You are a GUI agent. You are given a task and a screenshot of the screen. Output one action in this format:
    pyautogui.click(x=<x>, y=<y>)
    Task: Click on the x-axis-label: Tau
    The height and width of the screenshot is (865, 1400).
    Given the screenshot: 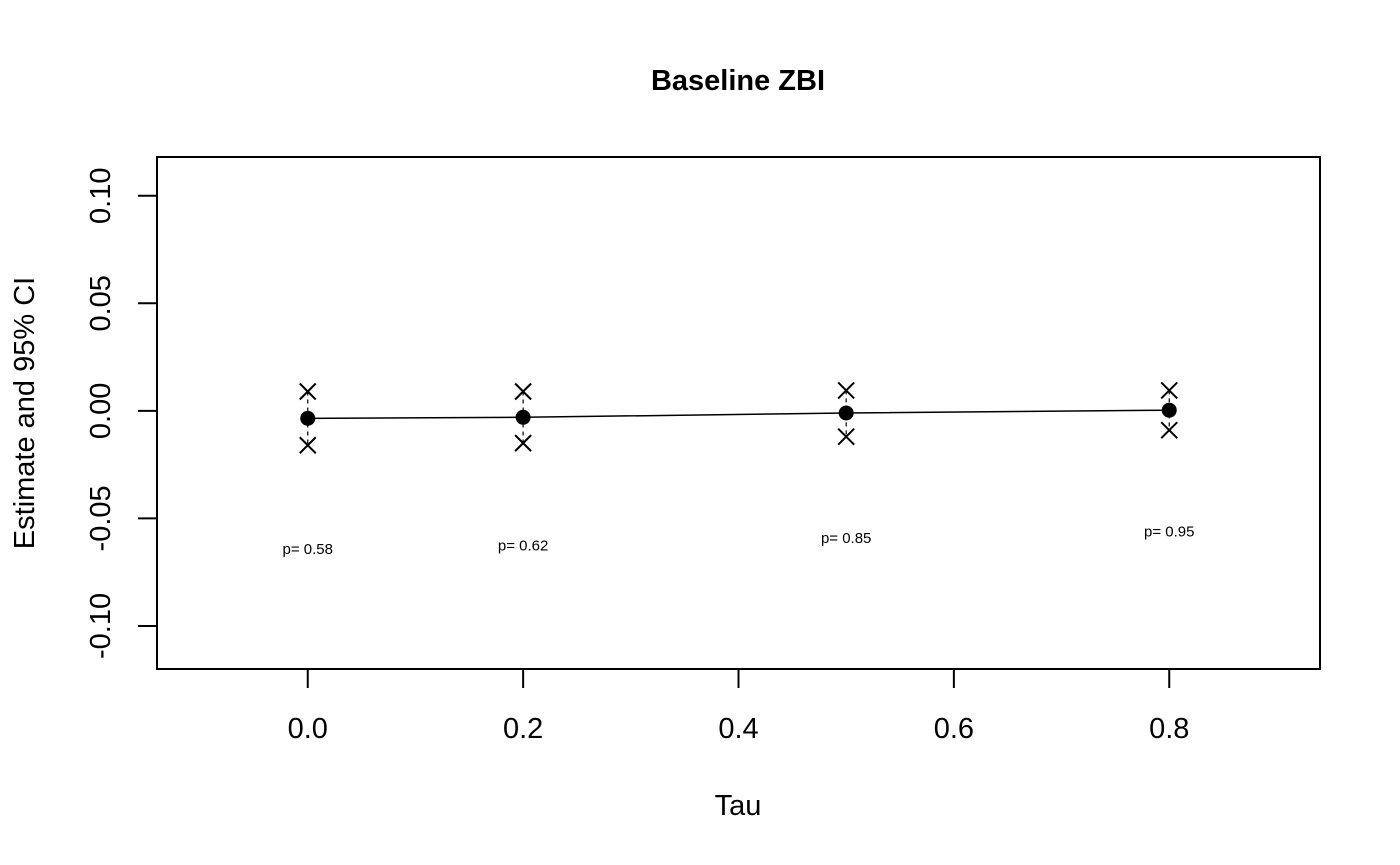 What is the action you would take?
    pyautogui.click(x=738, y=806)
    